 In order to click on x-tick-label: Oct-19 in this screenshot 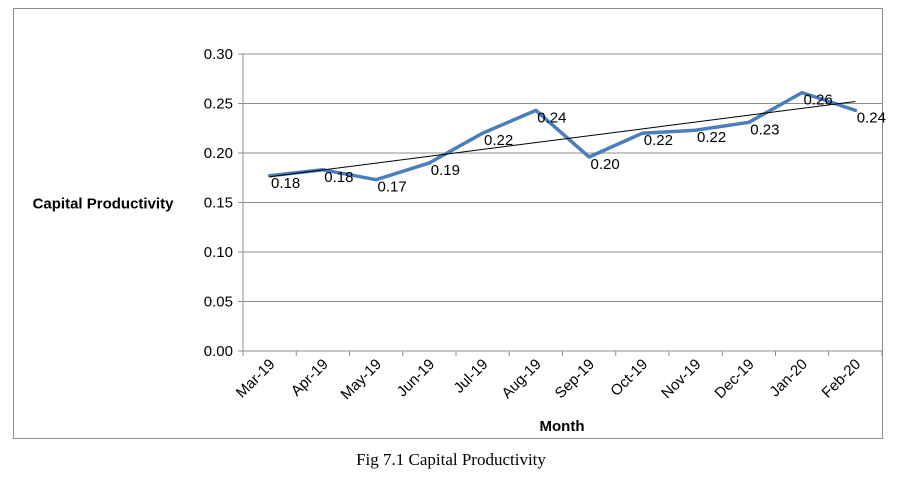, I will do `click(629, 378)`.